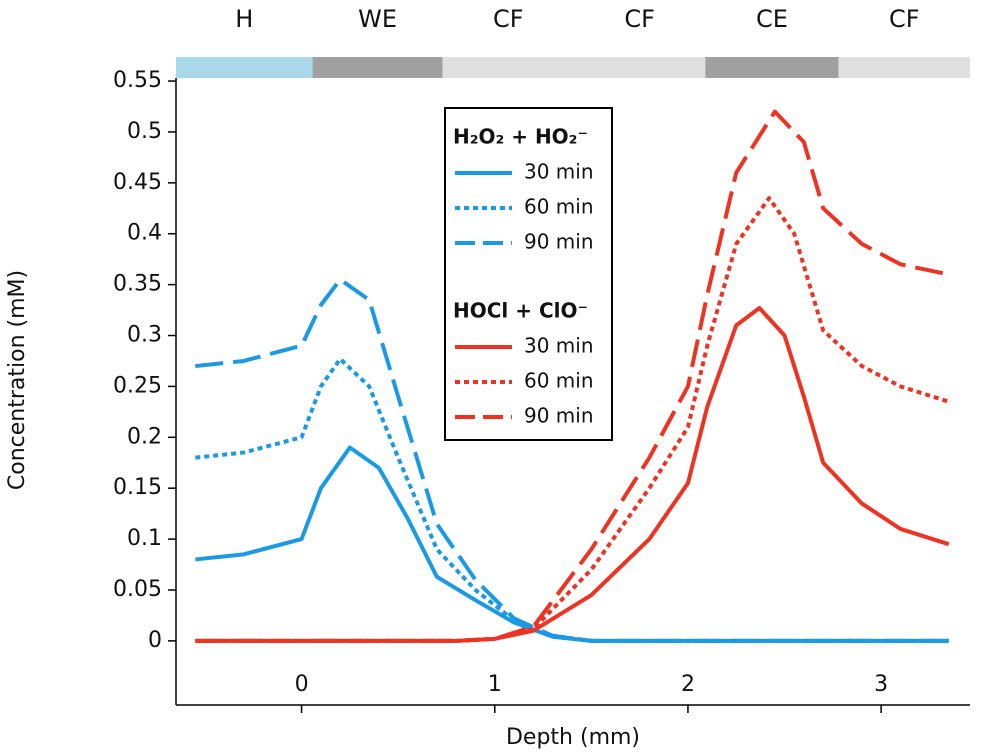  What do you see at coordinates (144, 131) in the screenshot?
I see `y-tick-label: 0.5` at bounding box center [144, 131].